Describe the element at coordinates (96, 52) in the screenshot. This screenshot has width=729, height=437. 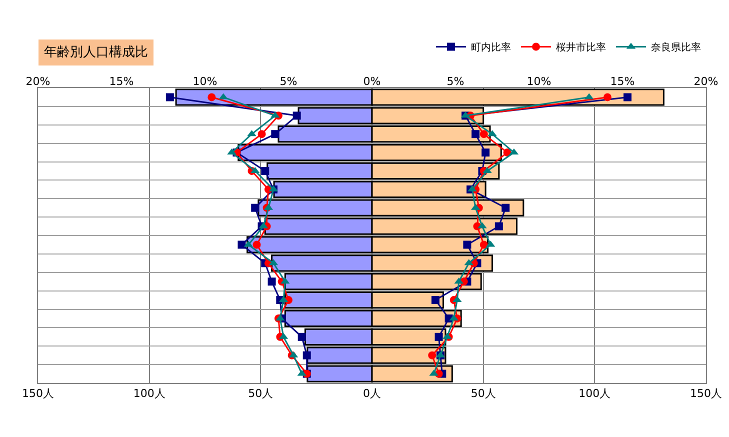
I see `chart-title: 年齢別人口構成比` at that location.